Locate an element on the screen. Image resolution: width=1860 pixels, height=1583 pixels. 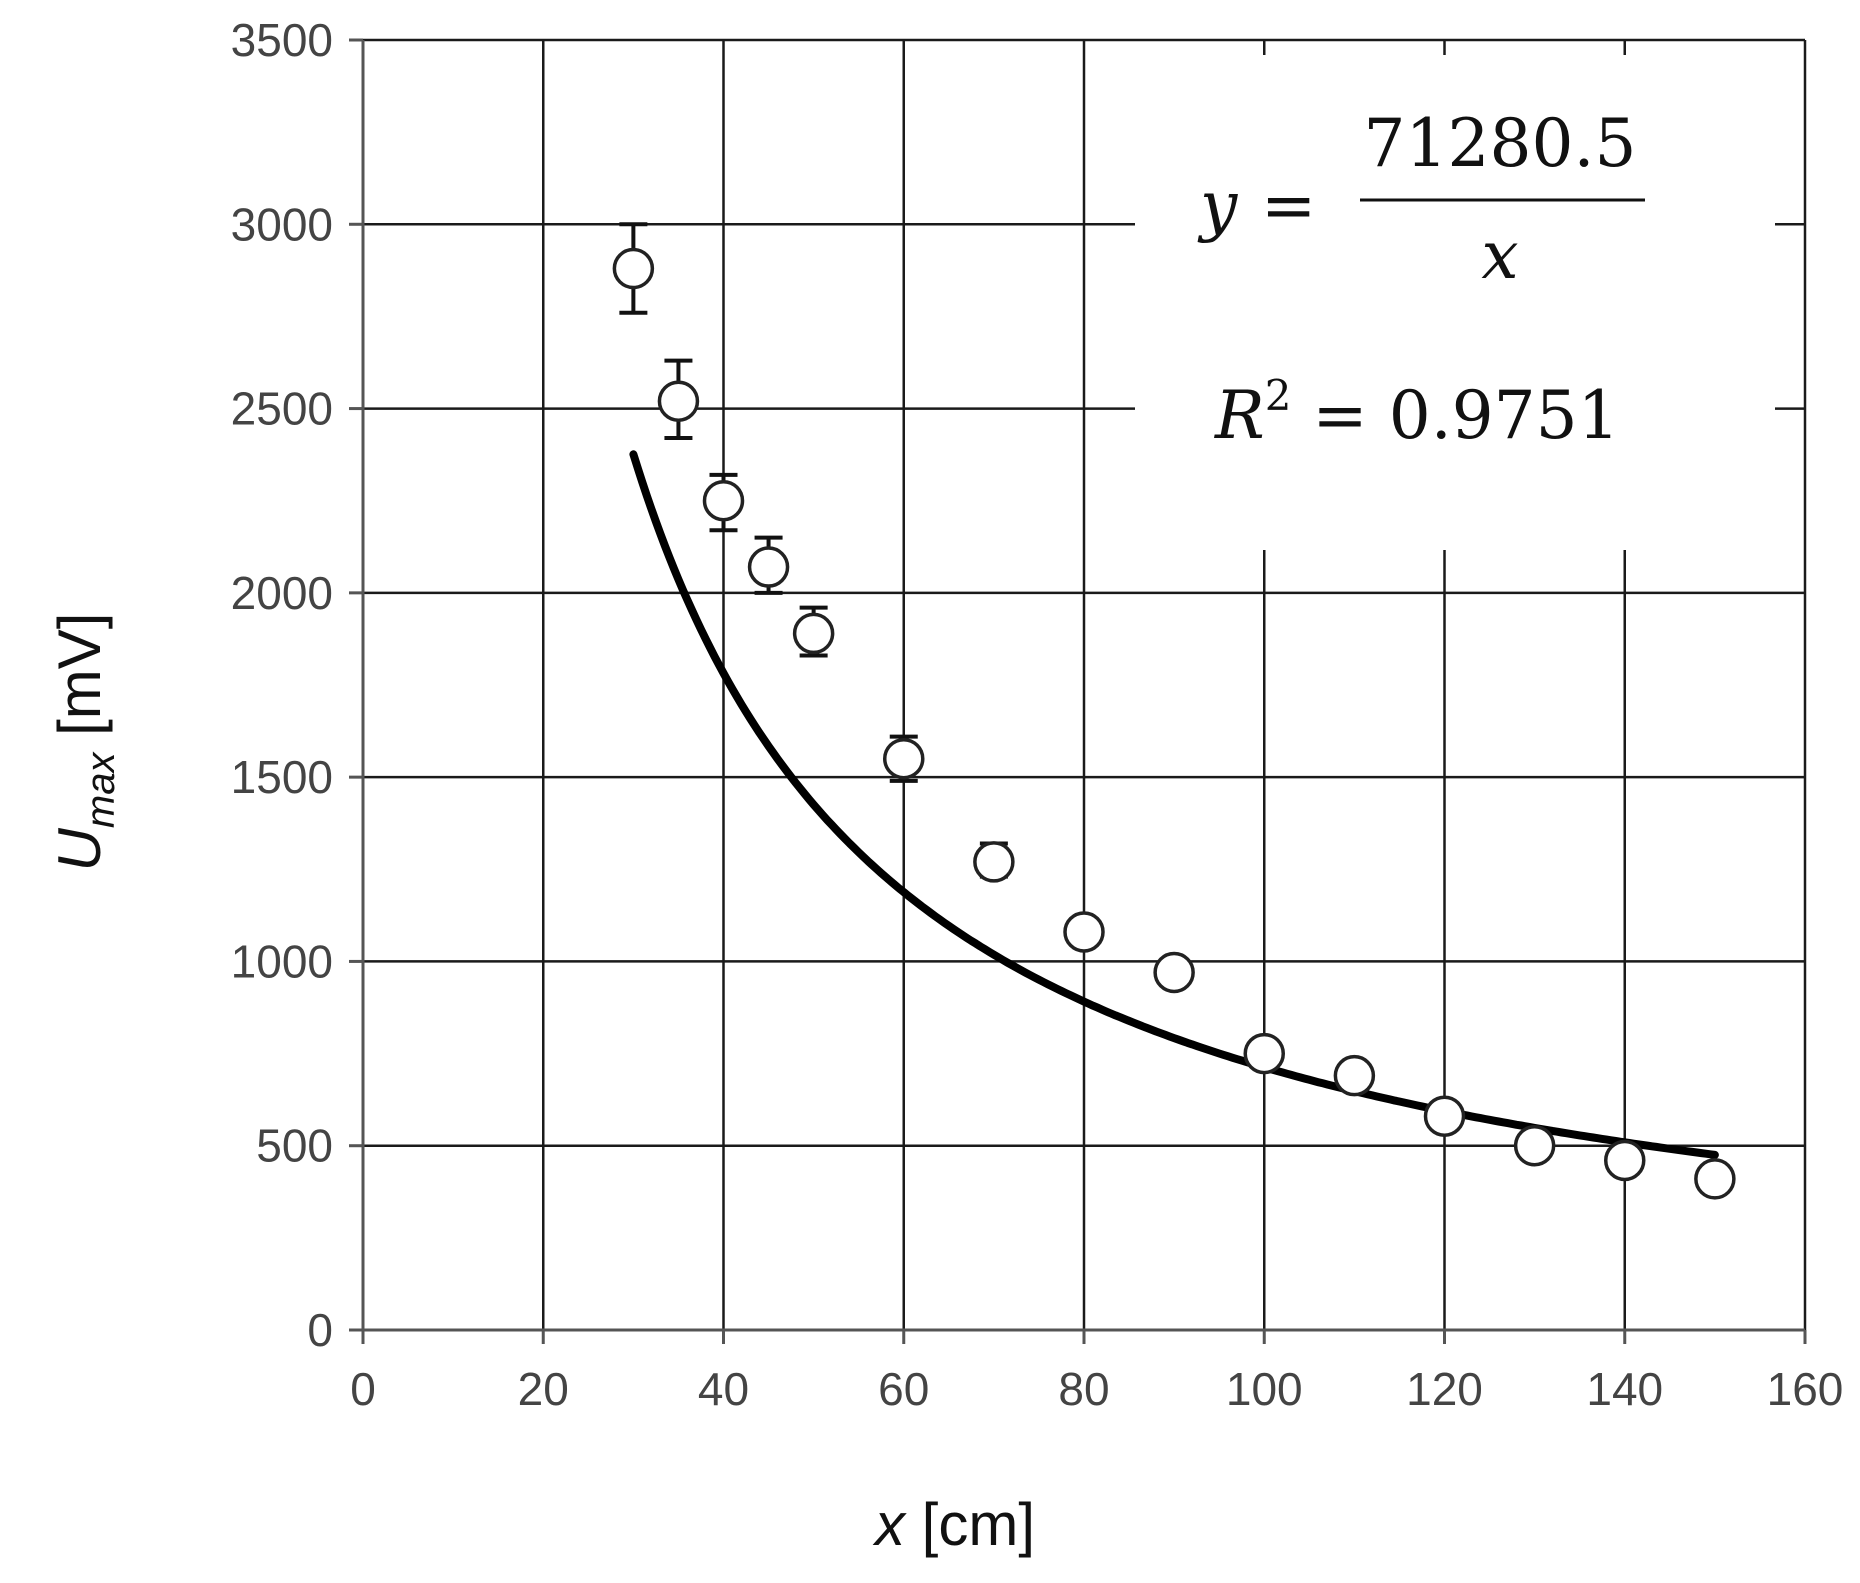
r-squared-label: R2 = 0.9751 is located at coordinates (1417, 412).